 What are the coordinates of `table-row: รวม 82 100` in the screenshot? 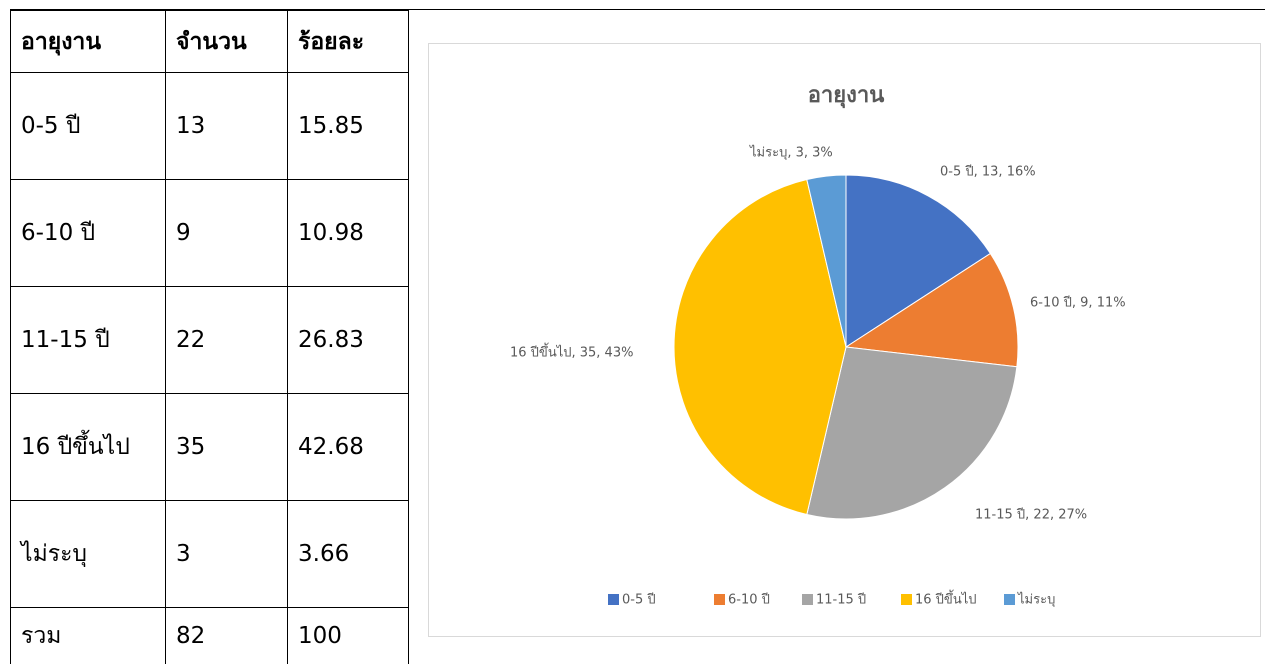 It's located at (209, 635).